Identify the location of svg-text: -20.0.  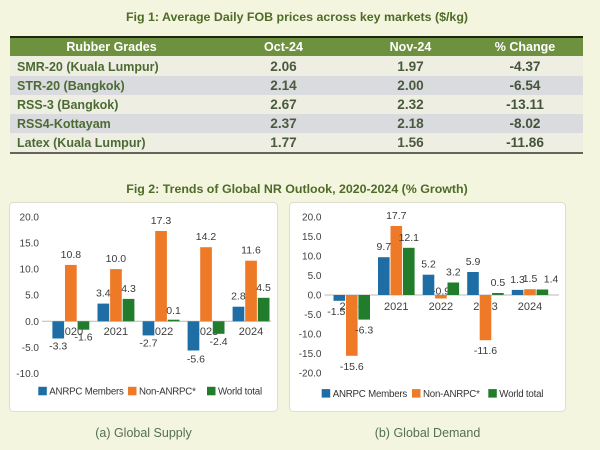
(310, 374).